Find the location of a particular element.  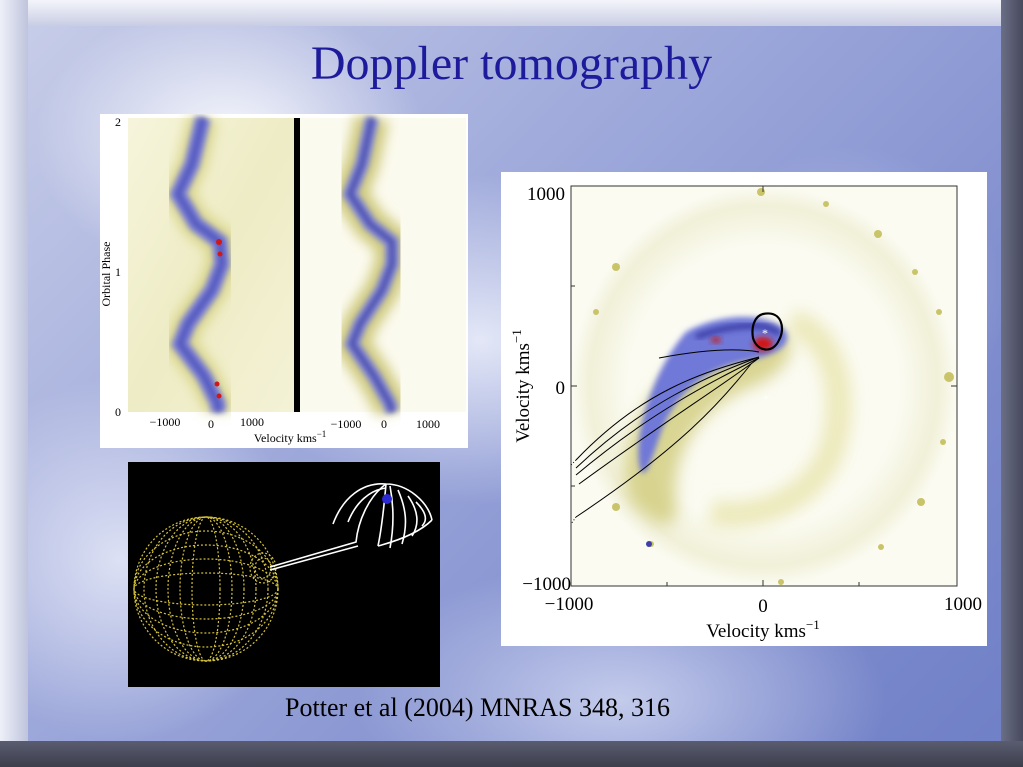

frame-top-bevel is located at coordinates (511, 13).